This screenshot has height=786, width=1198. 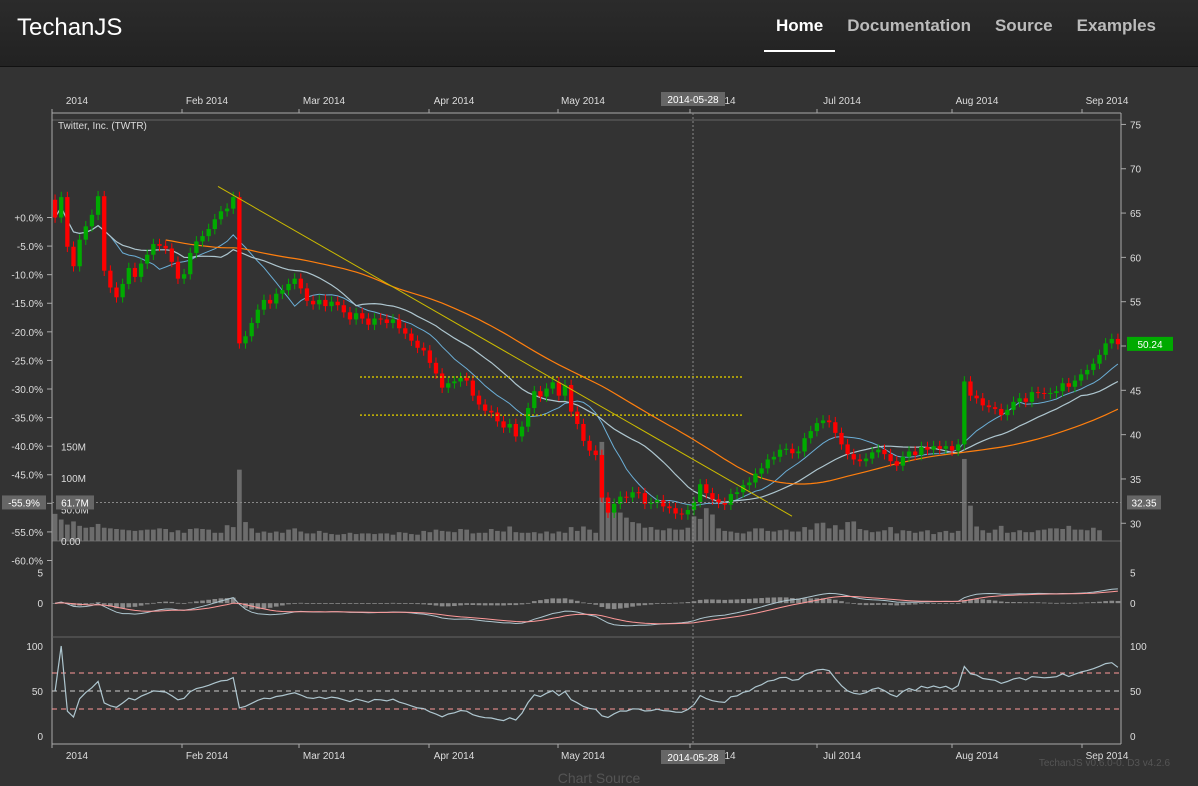 What do you see at coordinates (324, 101) in the screenshot?
I see `x-tick-label-top: Mar 2014` at bounding box center [324, 101].